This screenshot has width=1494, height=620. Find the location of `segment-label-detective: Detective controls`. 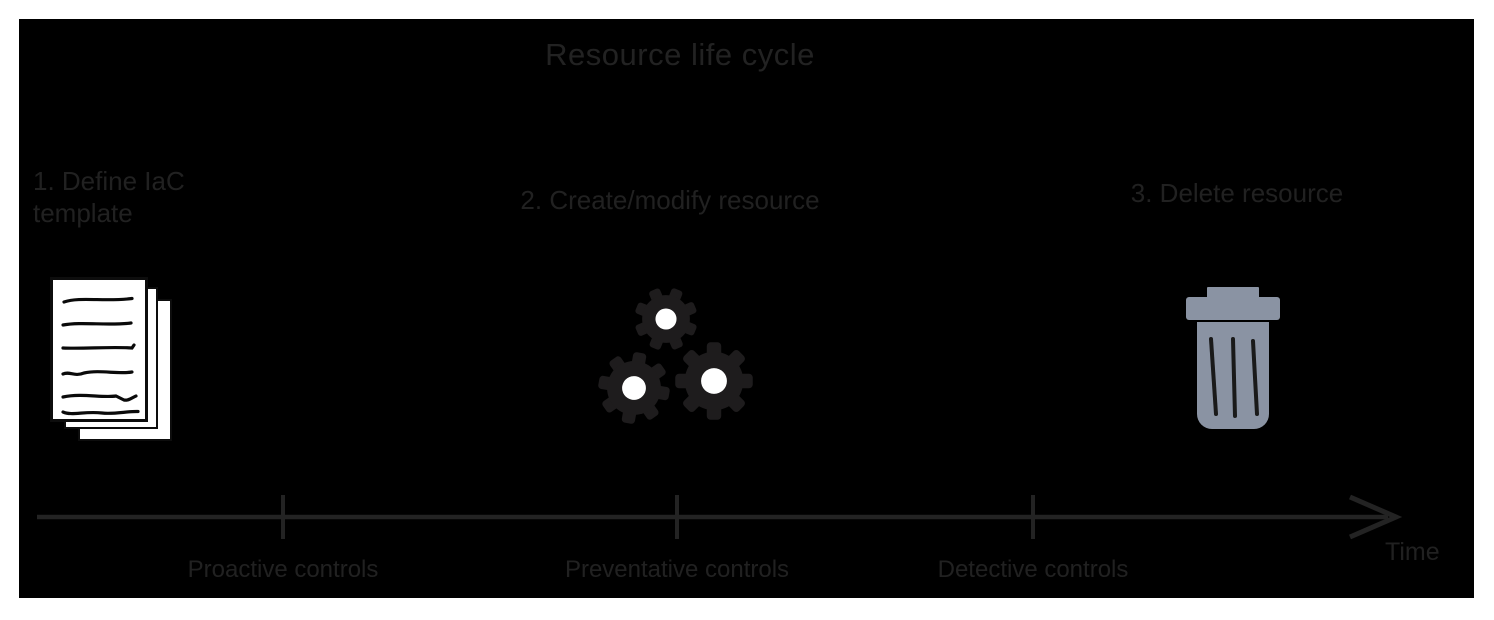

segment-label-detective: Detective controls is located at coordinates (1033, 569).